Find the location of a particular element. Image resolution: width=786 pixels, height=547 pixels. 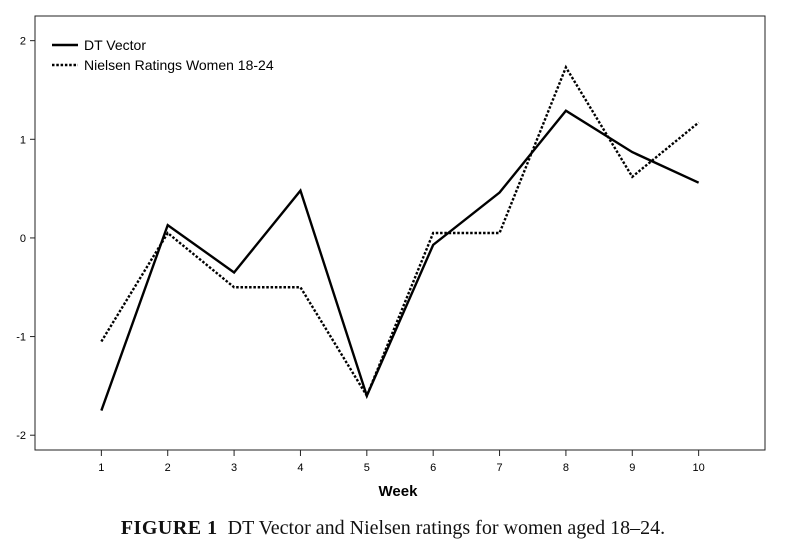

y-axis: -2 -1 0 1 2 is located at coordinates (25, 239).